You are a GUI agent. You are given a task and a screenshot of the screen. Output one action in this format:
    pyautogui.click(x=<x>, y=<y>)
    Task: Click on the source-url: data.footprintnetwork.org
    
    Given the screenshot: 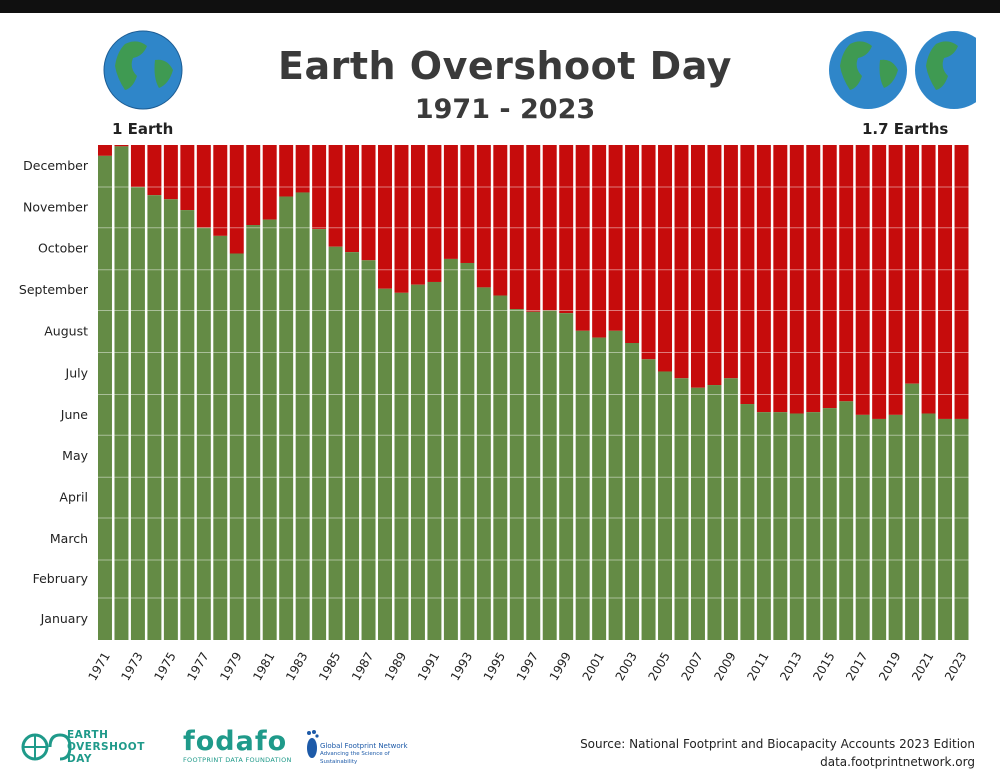 What is the action you would take?
    pyautogui.click(x=897, y=762)
    